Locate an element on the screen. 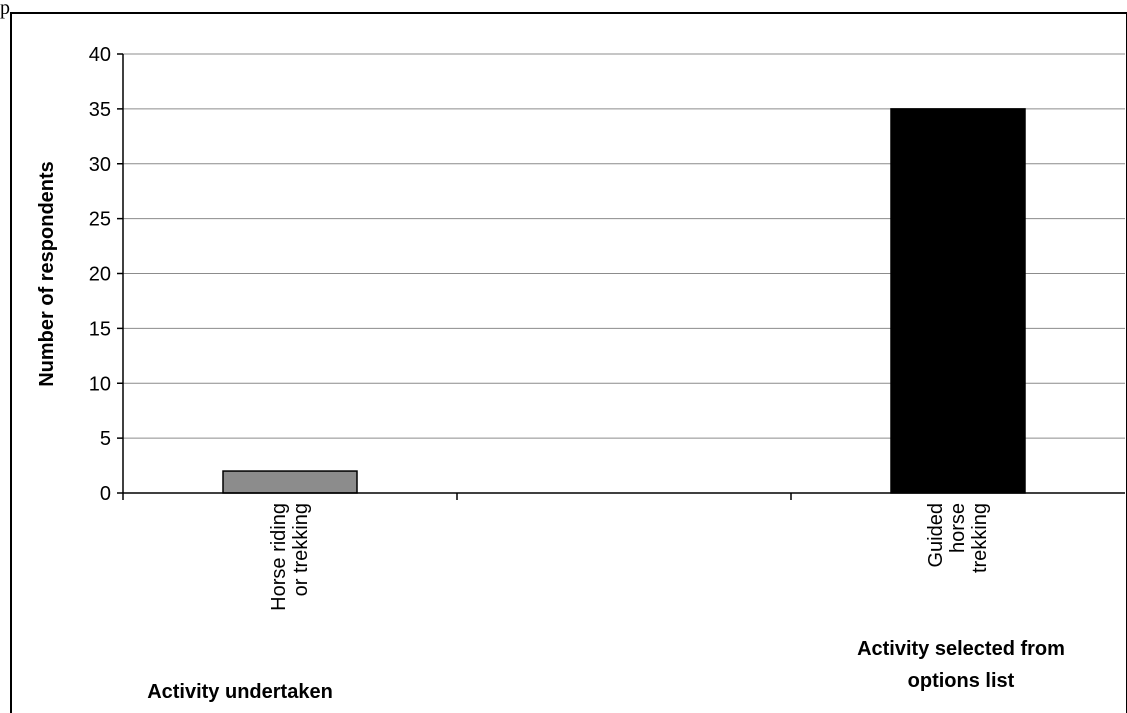  x-group-title: Activity selected from options list is located at coordinates (961, 665).